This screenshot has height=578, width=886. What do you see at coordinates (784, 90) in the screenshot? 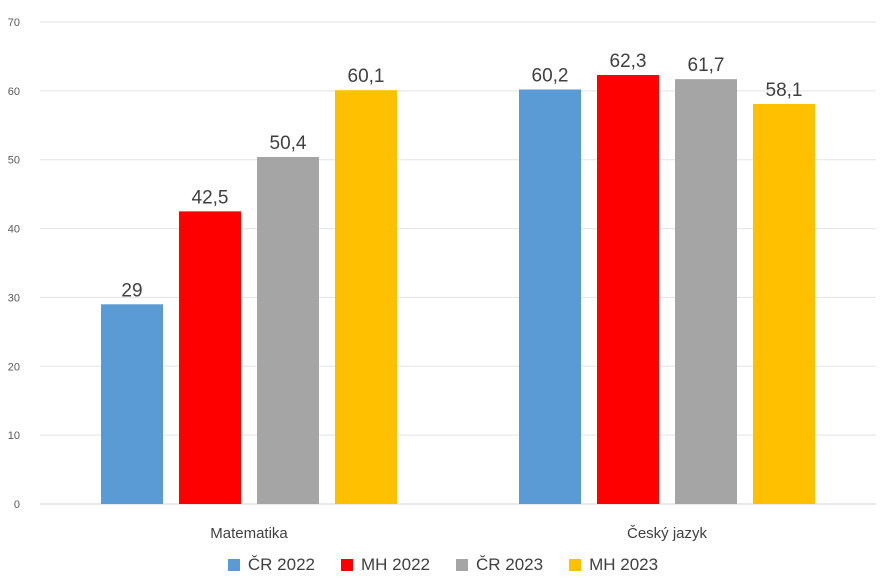
I see `data-label: 58,1` at bounding box center [784, 90].